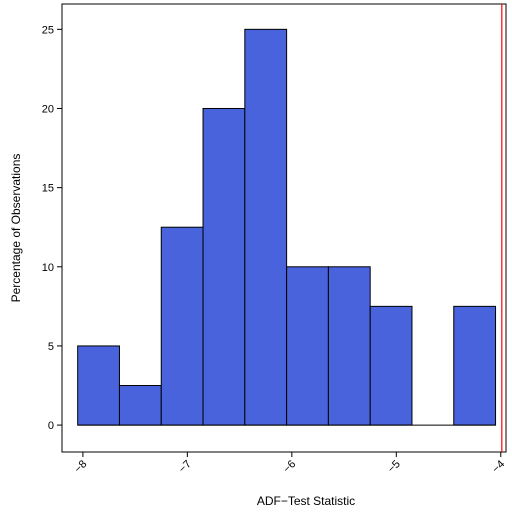 This screenshot has height=516, width=512. Describe the element at coordinates (51, 347) in the screenshot. I see `y-tick-label: 5` at that location.